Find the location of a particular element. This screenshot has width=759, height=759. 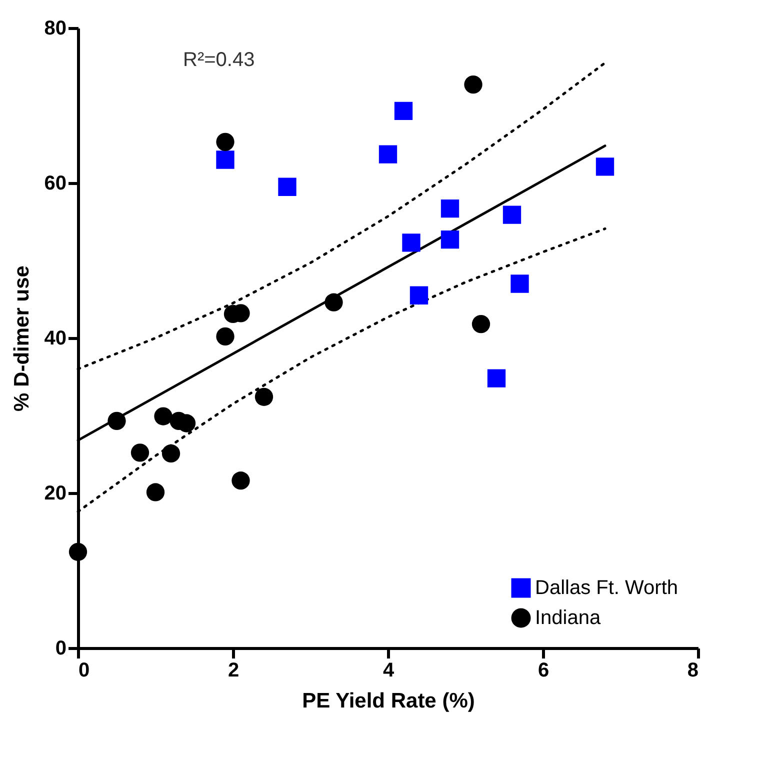

y-tick-label: 60 is located at coordinates (55, 183).